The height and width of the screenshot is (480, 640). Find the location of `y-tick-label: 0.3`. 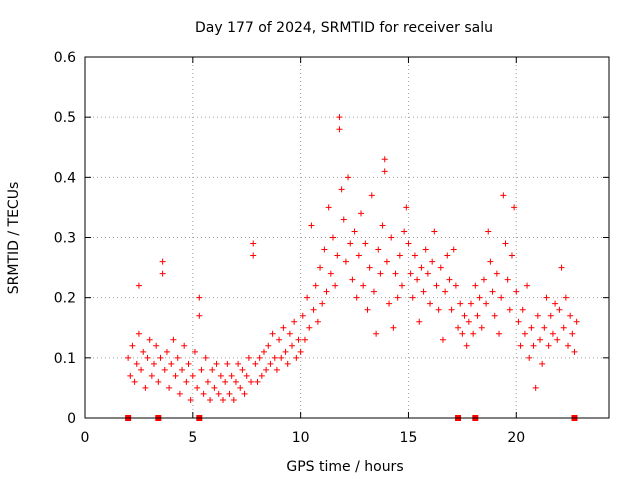

y-tick-label: 0.3 is located at coordinates (65, 239).